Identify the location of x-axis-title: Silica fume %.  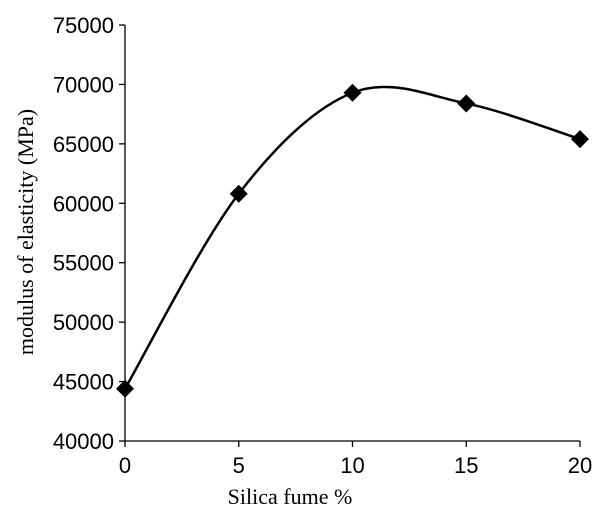
(290, 496).